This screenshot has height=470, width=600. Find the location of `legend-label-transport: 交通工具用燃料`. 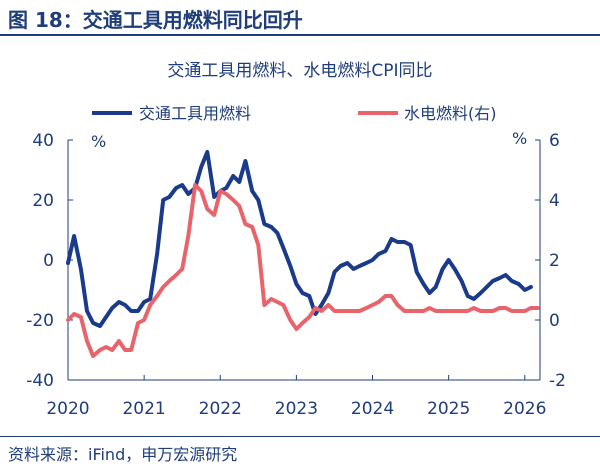

legend-label-transport: 交通工具用燃料 is located at coordinates (195, 113).